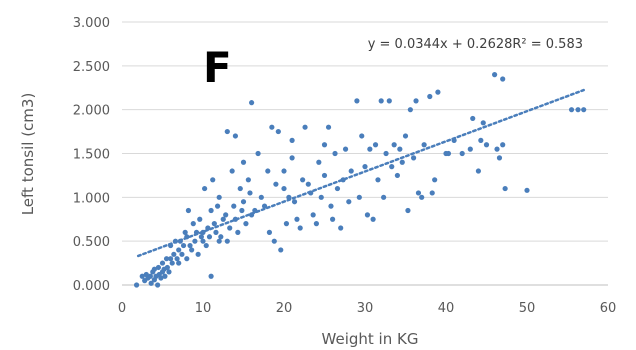 The width and height of the screenshot is (636, 350). Describe the element at coordinates (365, 308) in the screenshot. I see `x-tick-label: 30` at that location.